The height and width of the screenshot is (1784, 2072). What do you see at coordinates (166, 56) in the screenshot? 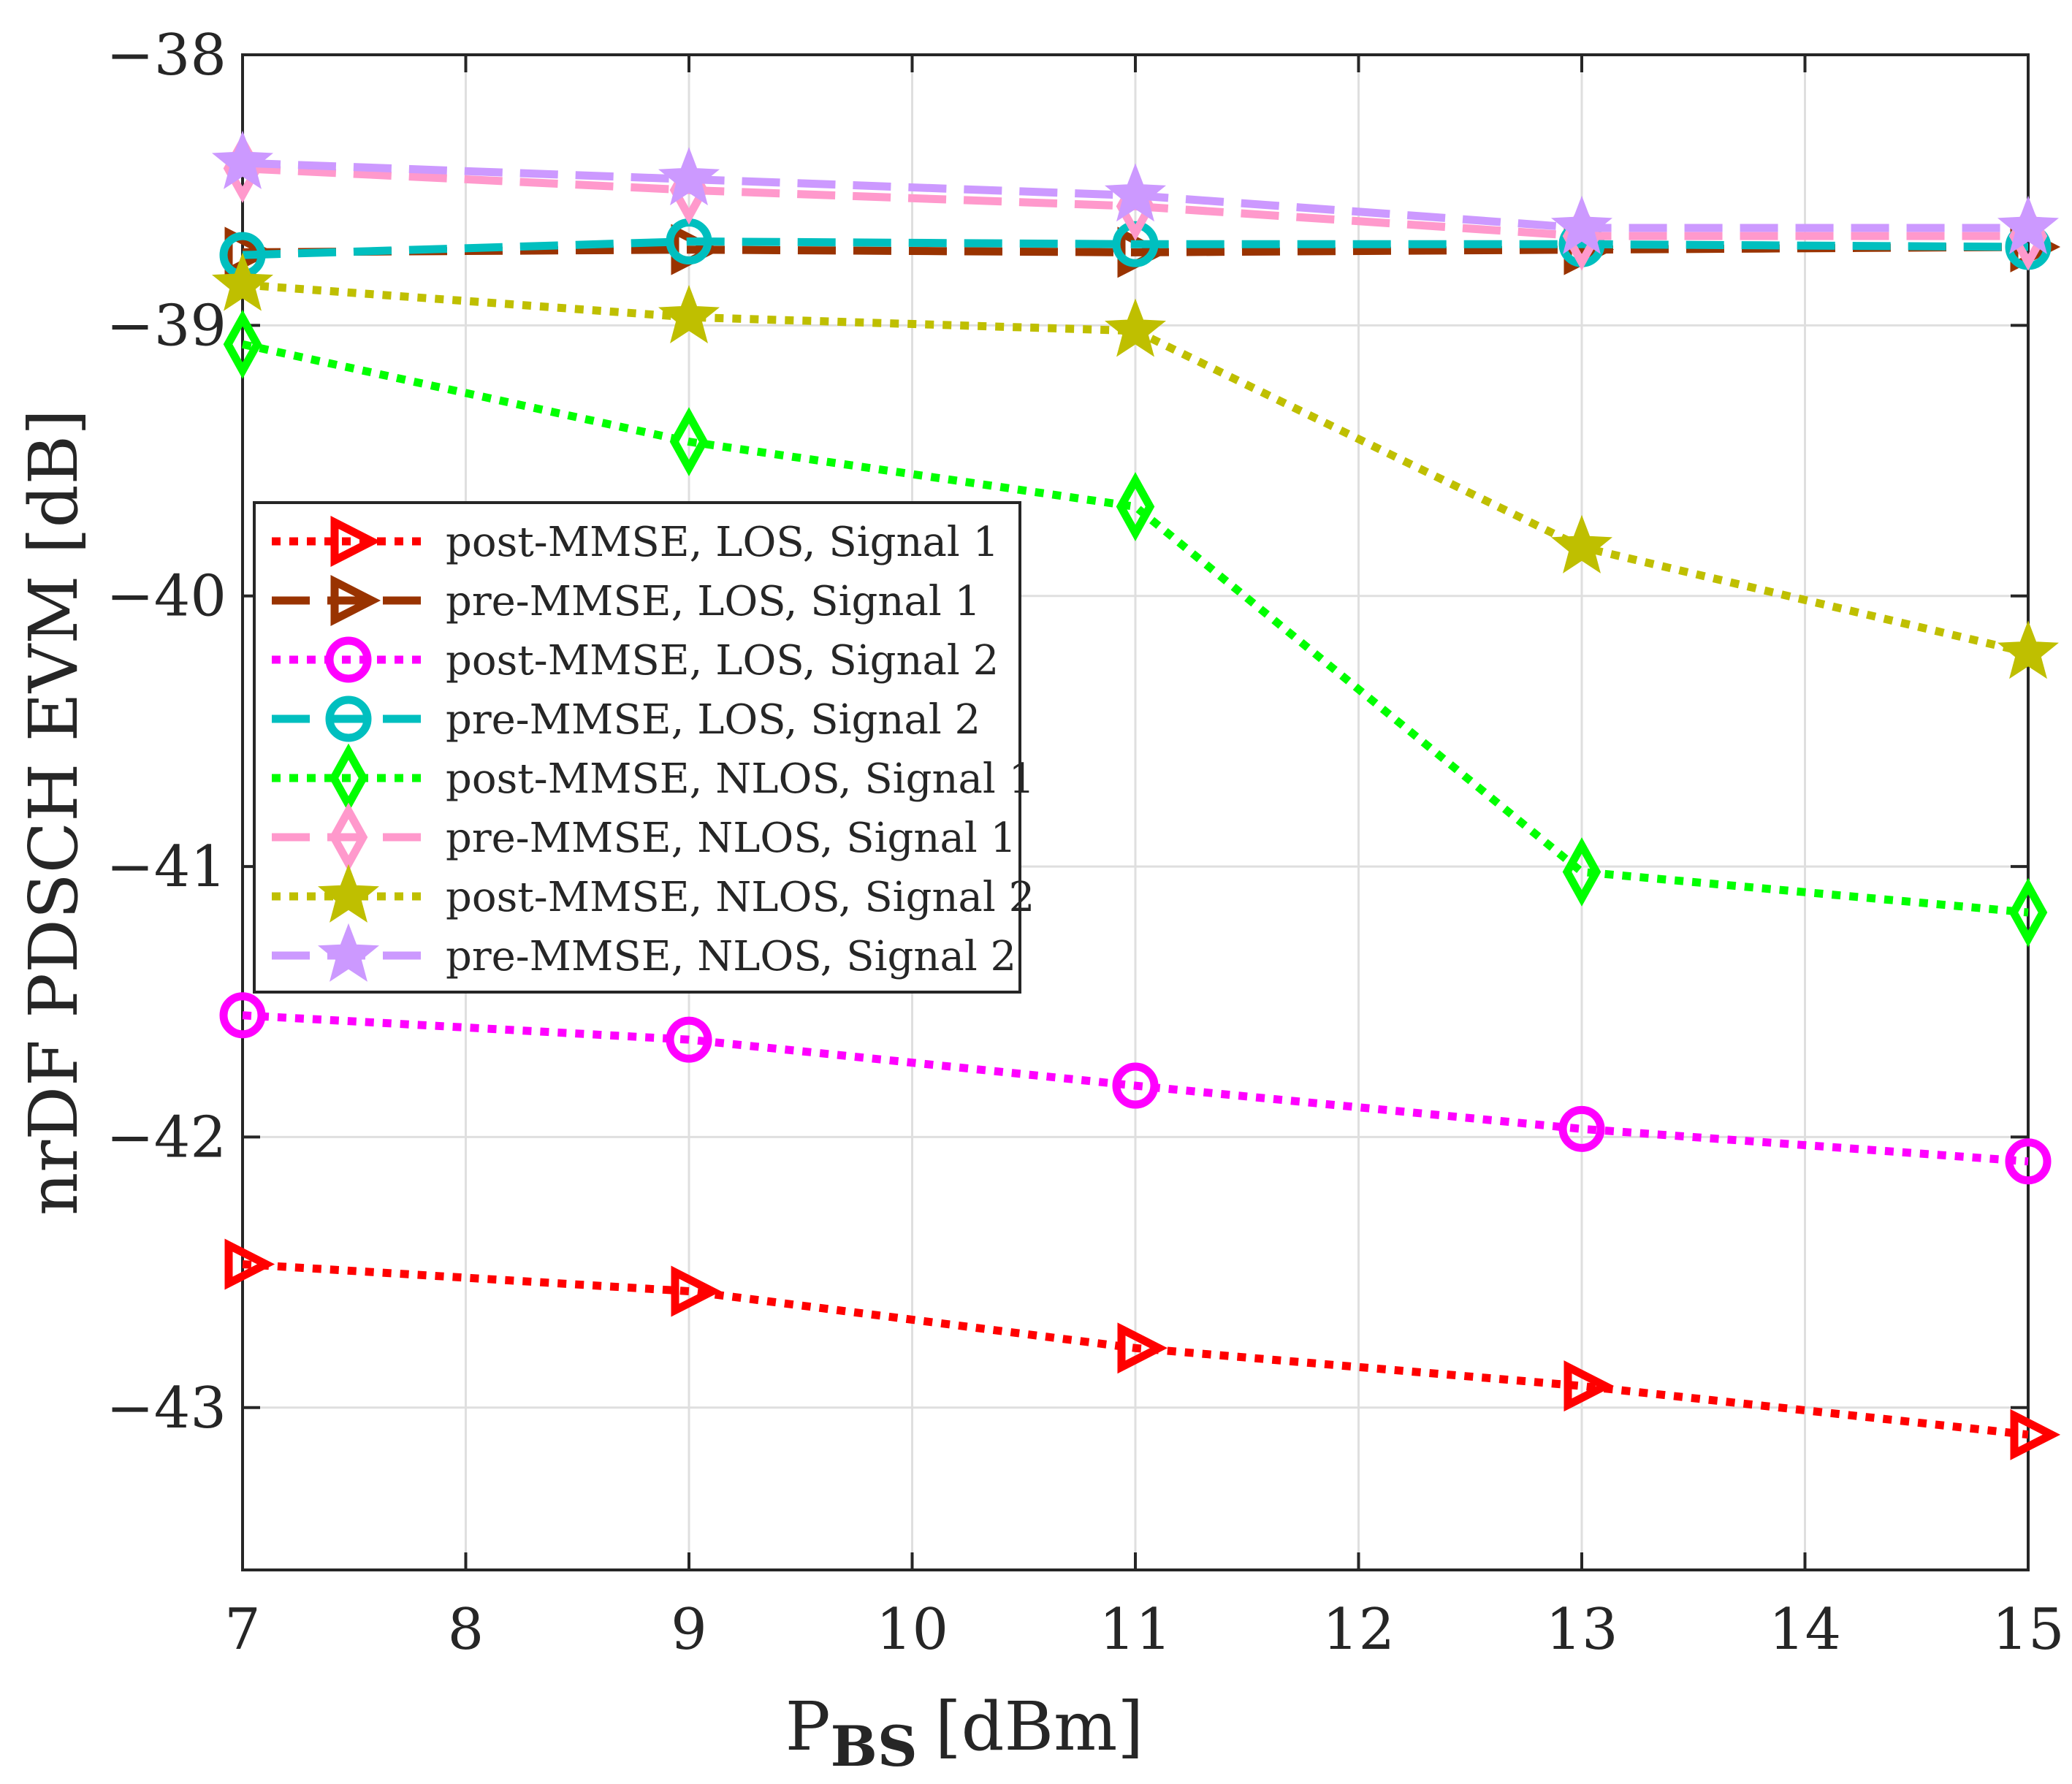
I see `y-tick-label: −38` at bounding box center [166, 56].